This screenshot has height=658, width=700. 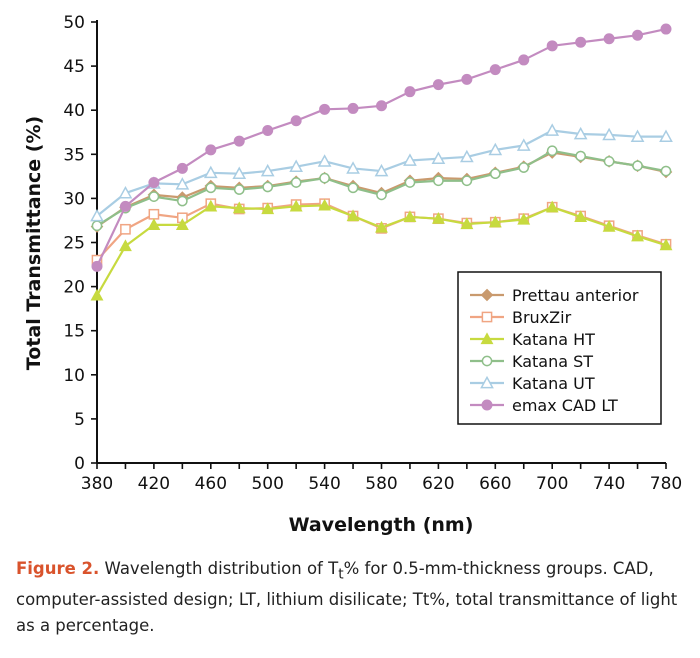 What do you see at coordinates (381, 525) in the screenshot?
I see `x-axis-title: Wavelength (nm)` at bounding box center [381, 525].